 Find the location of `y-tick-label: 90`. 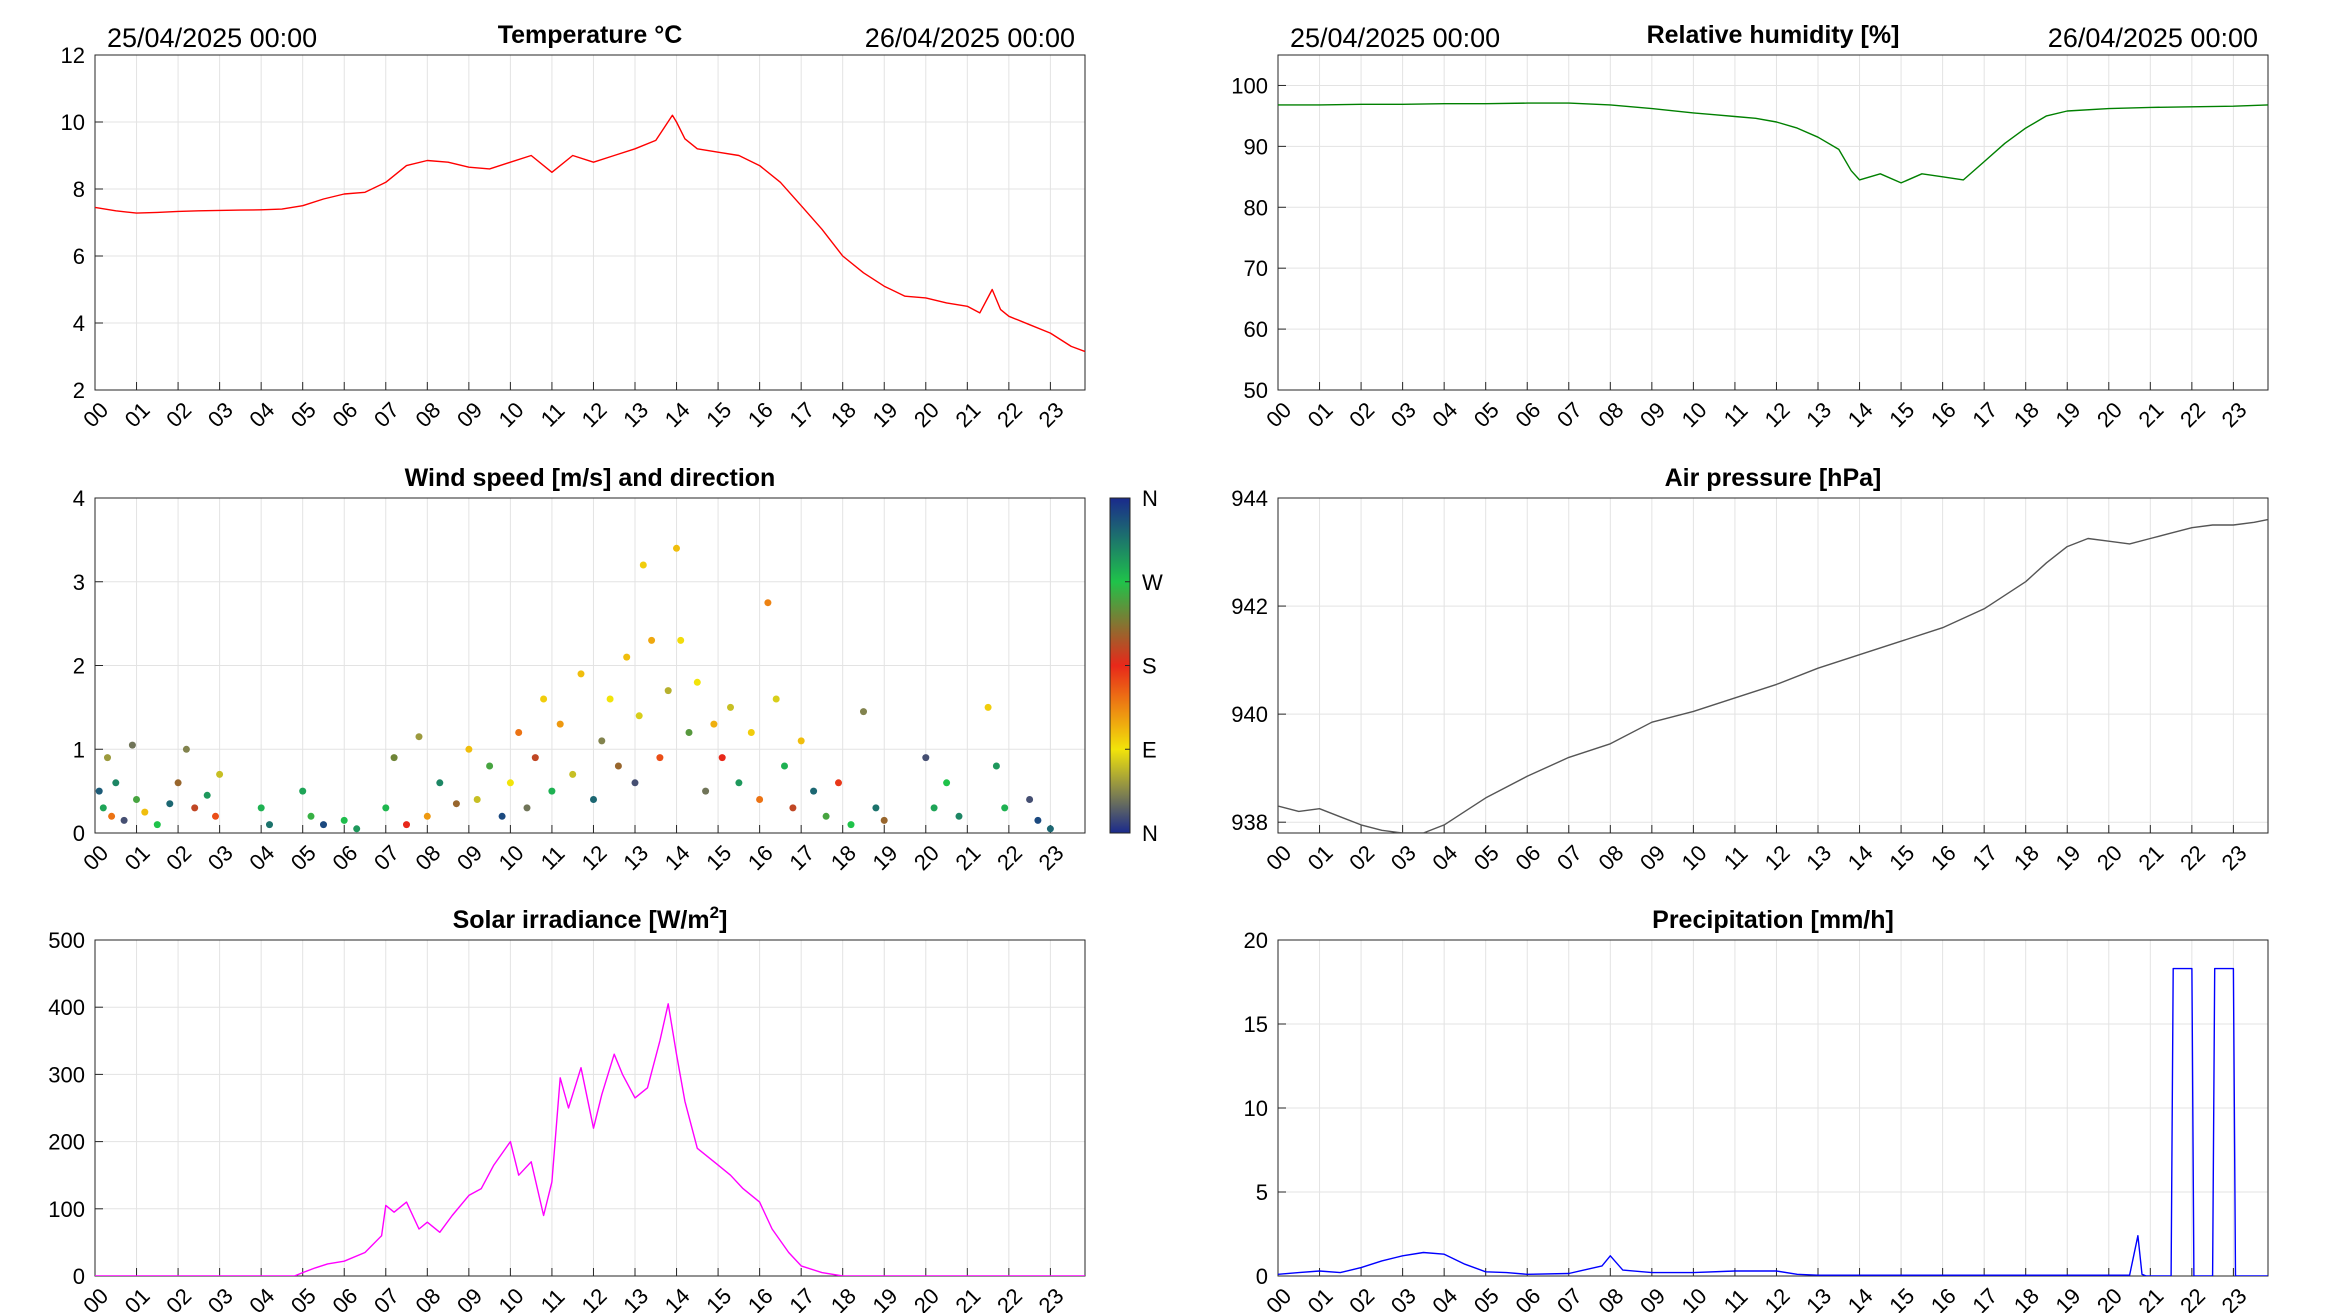

y-tick-label: 90 is located at coordinates (1256, 146).